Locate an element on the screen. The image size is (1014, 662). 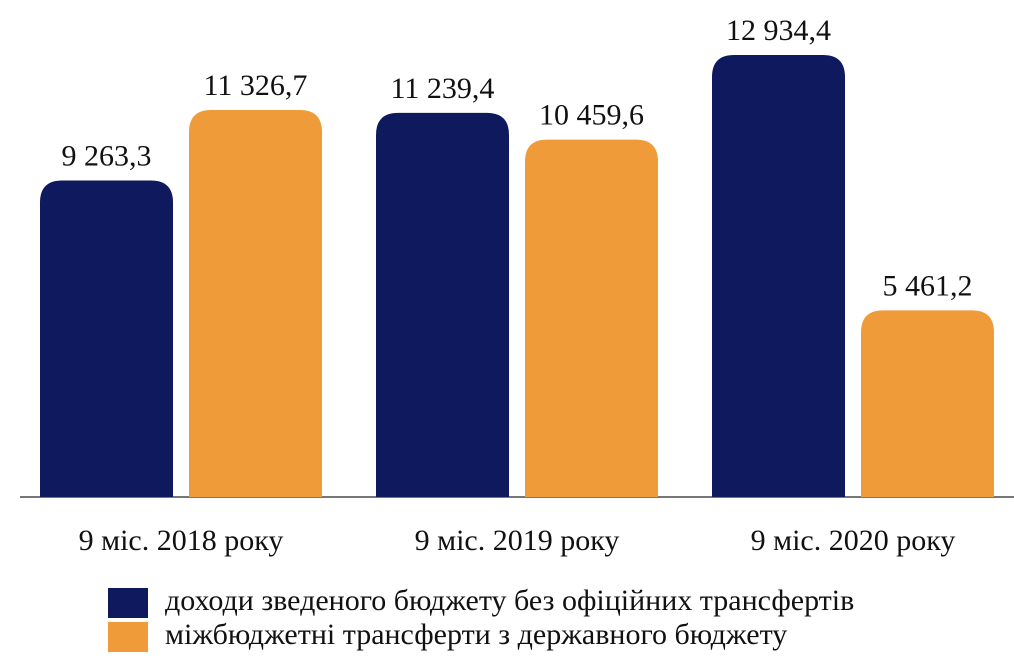
x-tick-label: 9 міс. 2018 року is located at coordinates (181, 540).